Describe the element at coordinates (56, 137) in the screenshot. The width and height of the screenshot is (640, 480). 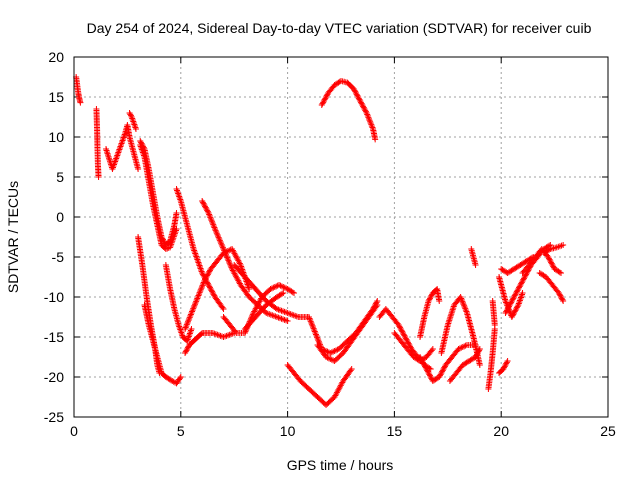
I see `y-tick-label: 10` at that location.